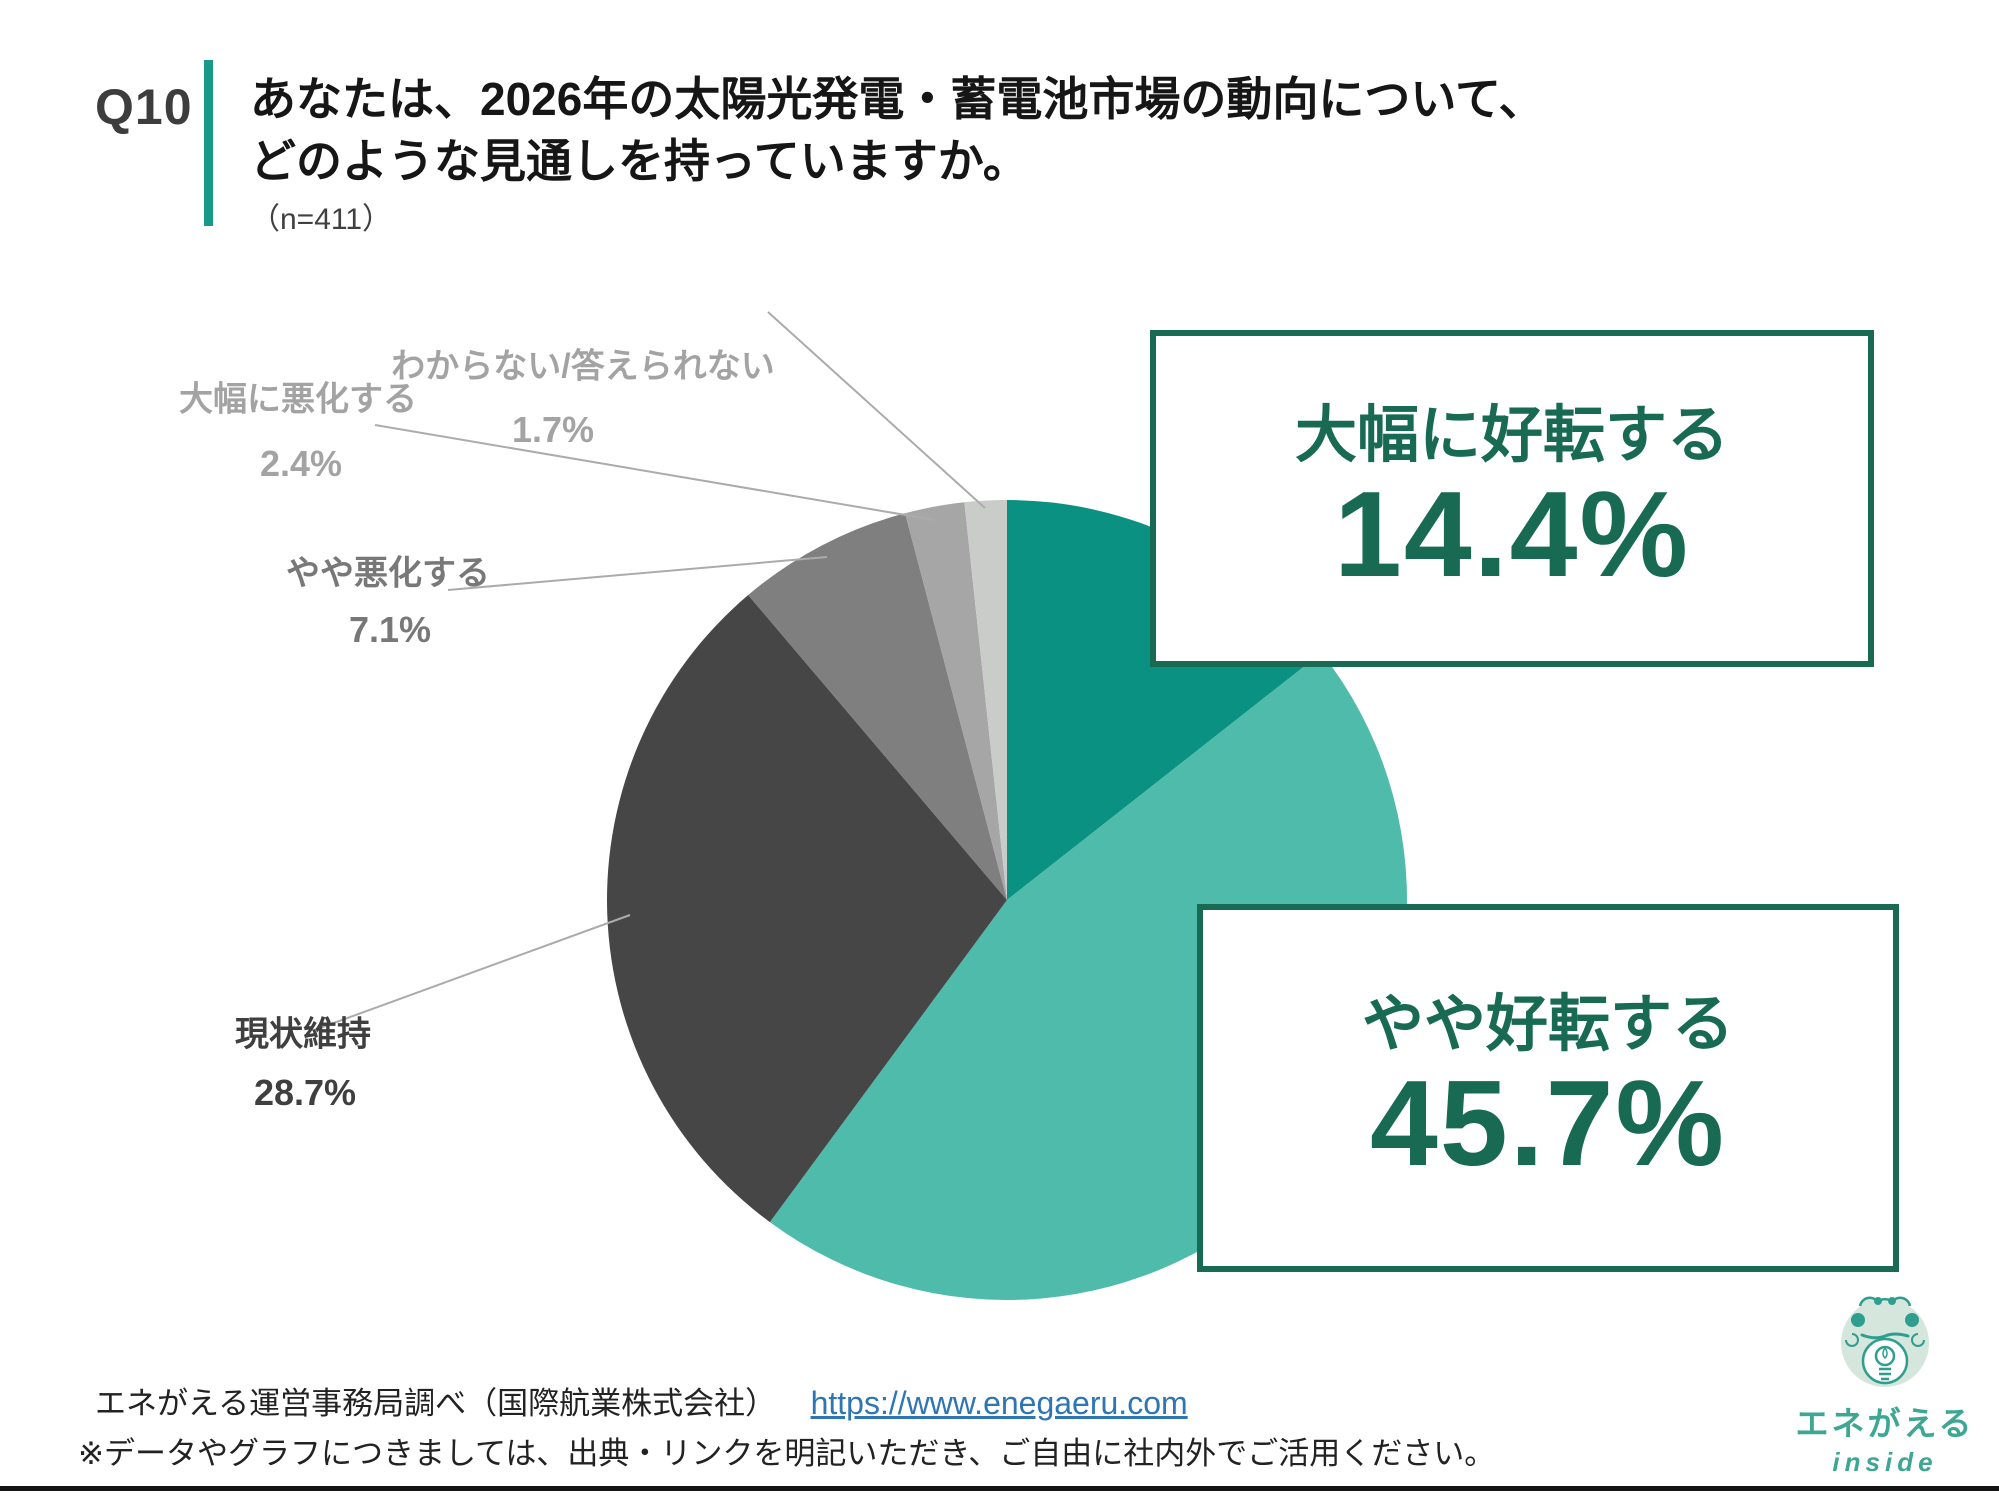  What do you see at coordinates (583, 366) in the screenshot?
I see `label-dont-know: わからない/答えられない` at bounding box center [583, 366].